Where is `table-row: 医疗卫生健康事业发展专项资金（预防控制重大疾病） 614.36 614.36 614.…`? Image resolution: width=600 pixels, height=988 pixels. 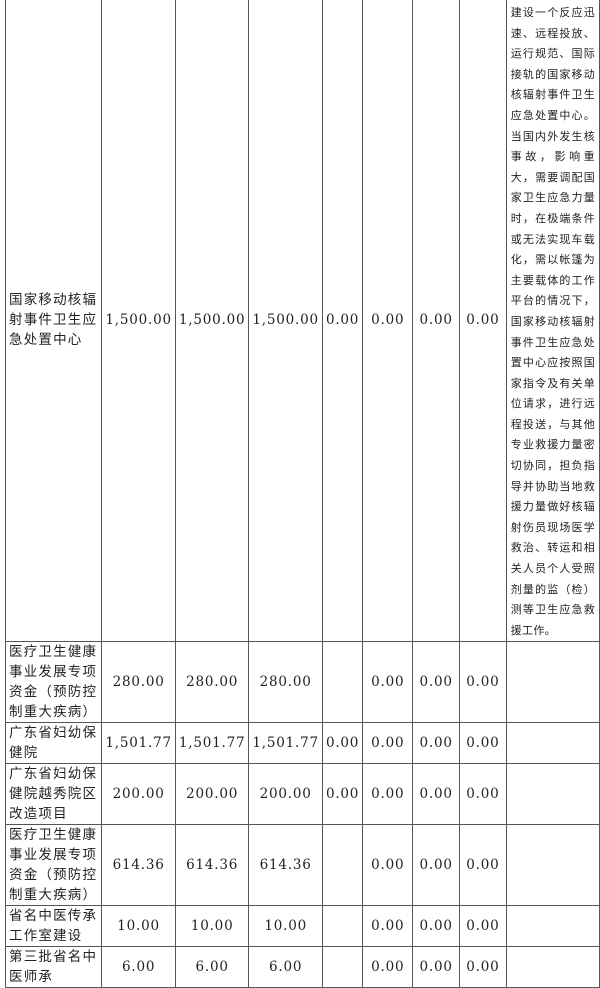 table-row: 医疗卫生健康事业发展专项资金（预防控制重大疾病） 614.36 614.36 614.… is located at coordinates (302, 865).